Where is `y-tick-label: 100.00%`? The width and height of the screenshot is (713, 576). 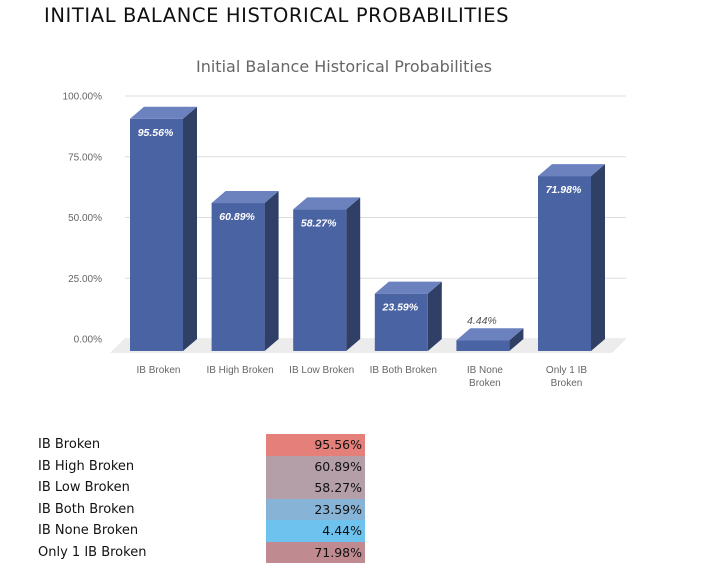 y-tick-label: 100.00% is located at coordinates (83, 97).